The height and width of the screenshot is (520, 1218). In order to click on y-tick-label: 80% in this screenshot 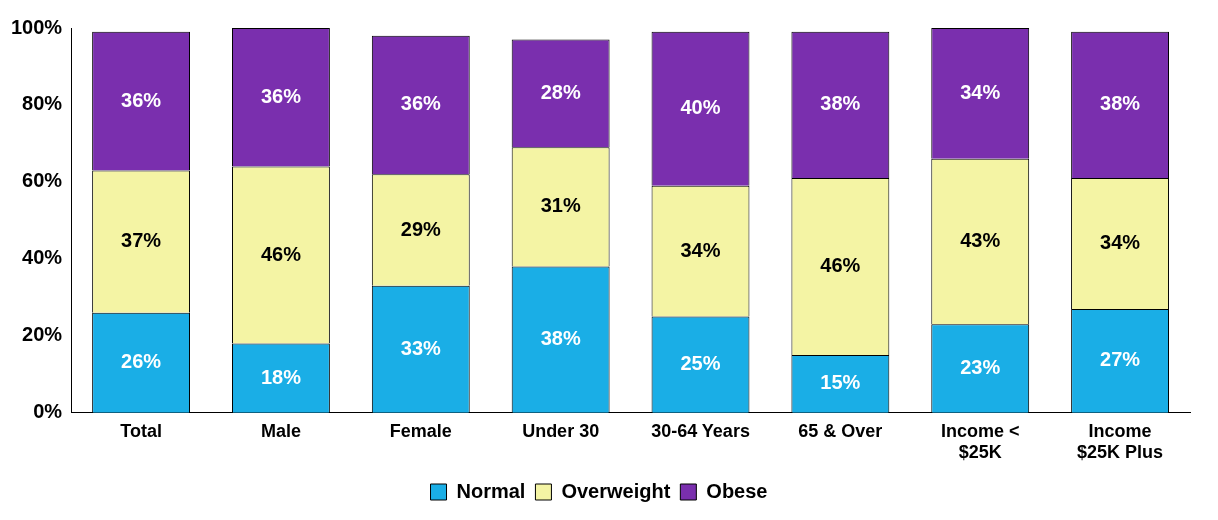, I will do `click(42, 103)`.